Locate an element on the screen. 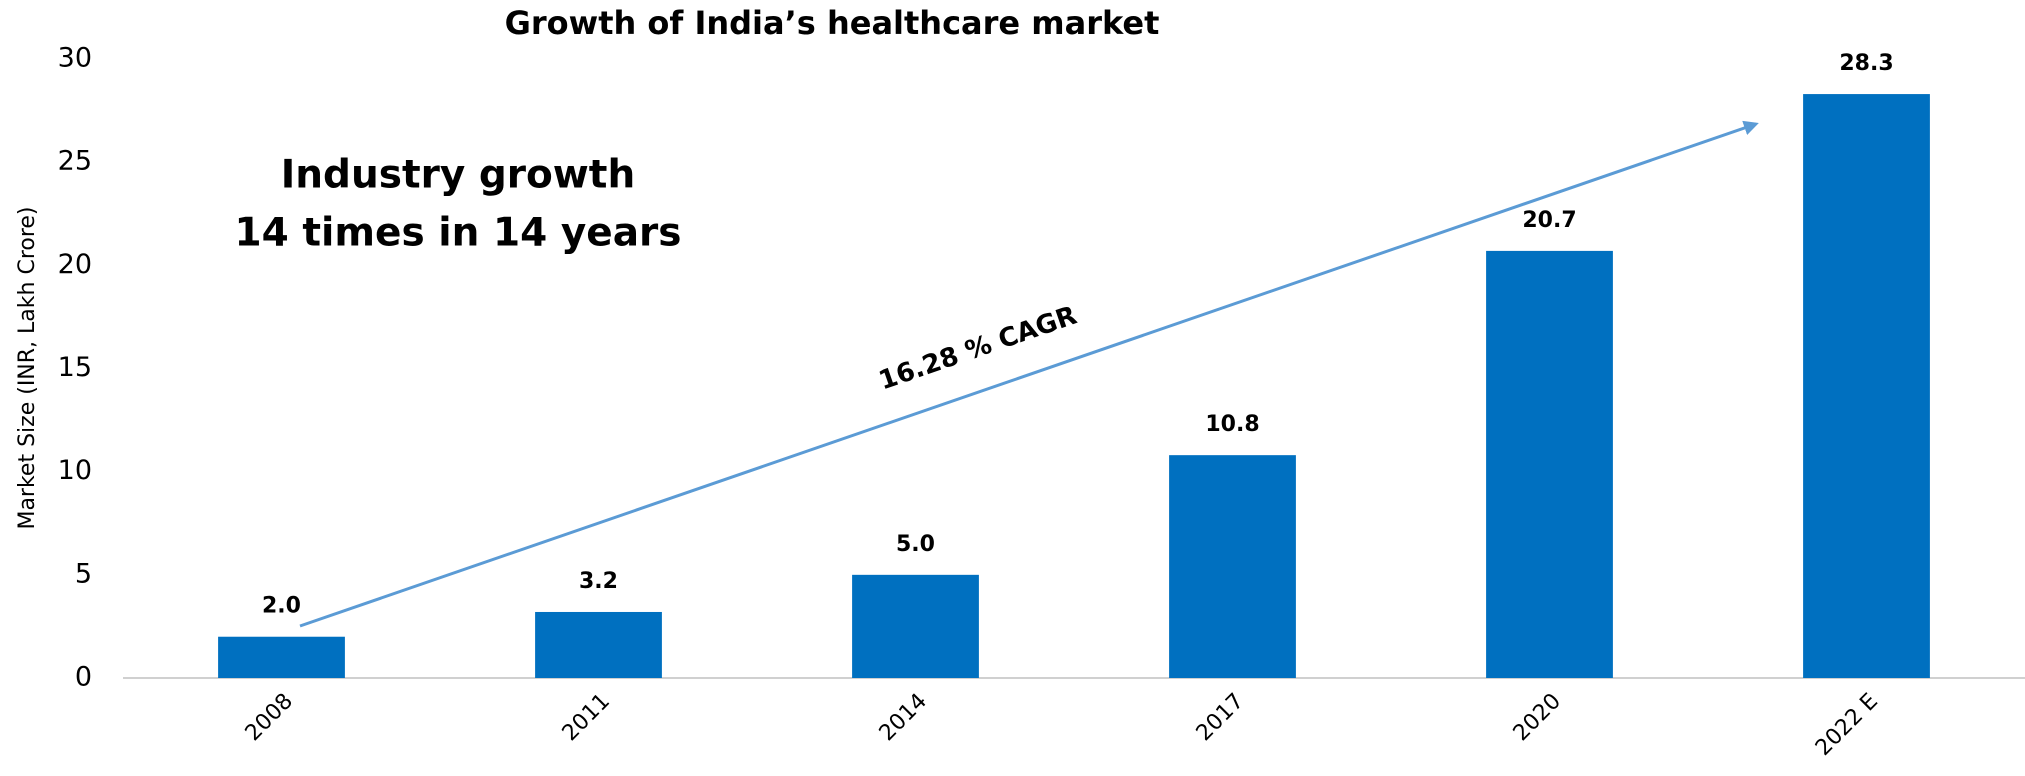 Image resolution: width=2025 pixels, height=776 pixels. data-label: 5.0 is located at coordinates (915, 544).